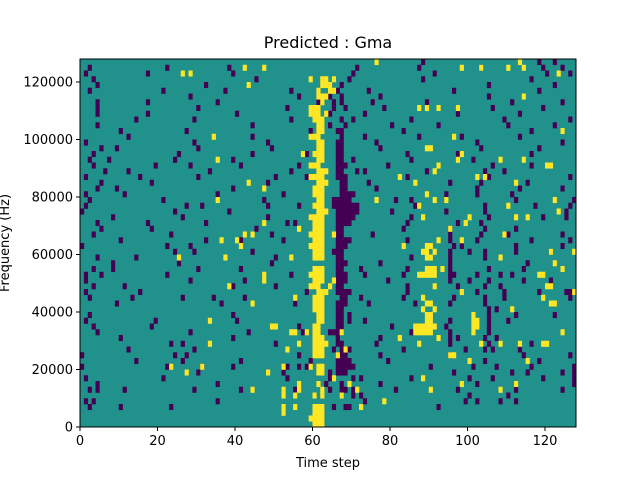 This screenshot has height=480, width=640. What do you see at coordinates (52, 198) in the screenshot?
I see `y-tick-label: 80000` at bounding box center [52, 198].